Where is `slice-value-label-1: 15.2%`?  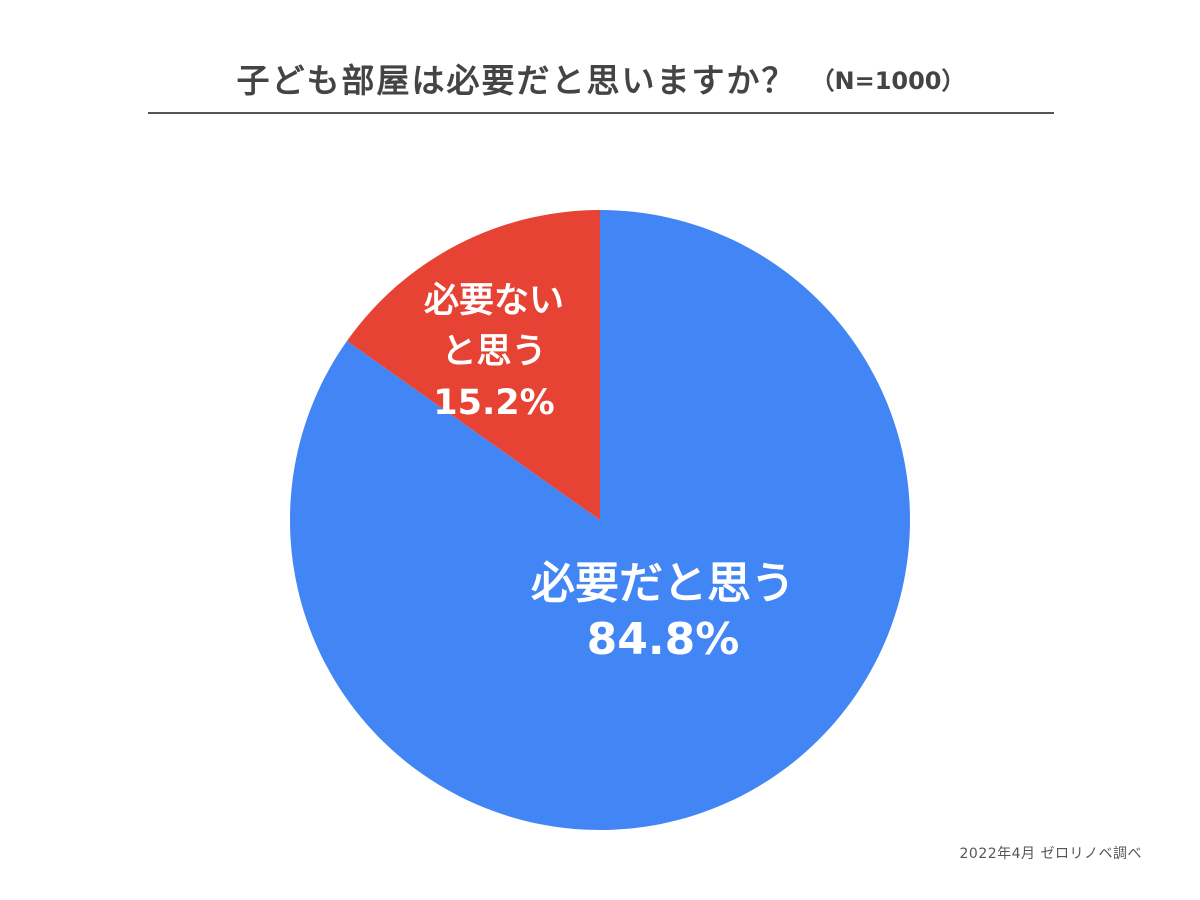 slice-value-label-1: 15.2% is located at coordinates (493, 403).